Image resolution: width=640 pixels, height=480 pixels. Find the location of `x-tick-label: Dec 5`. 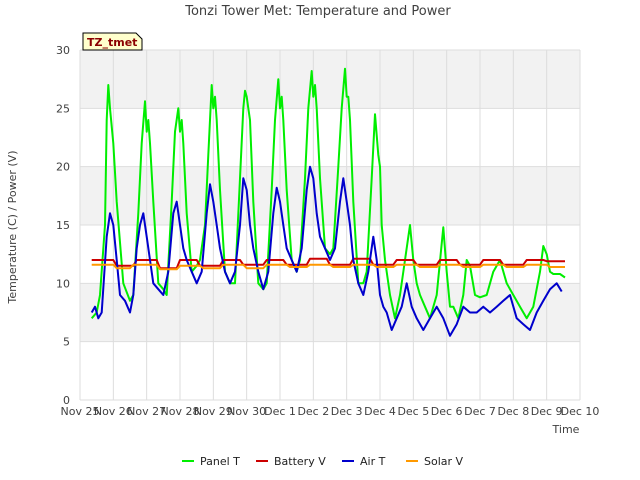

x-tick-label: Dec 5 is located at coordinates (413, 411).